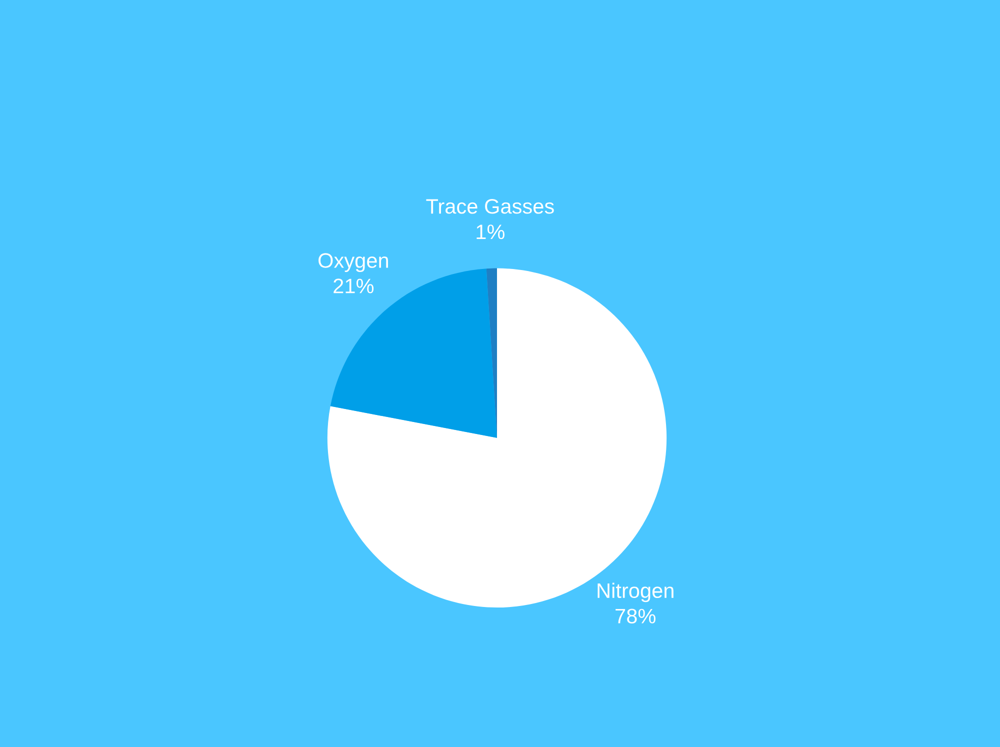 Image resolution: width=1000 pixels, height=747 pixels. What do you see at coordinates (354, 286) in the screenshot?
I see `data-label: 21%` at bounding box center [354, 286].